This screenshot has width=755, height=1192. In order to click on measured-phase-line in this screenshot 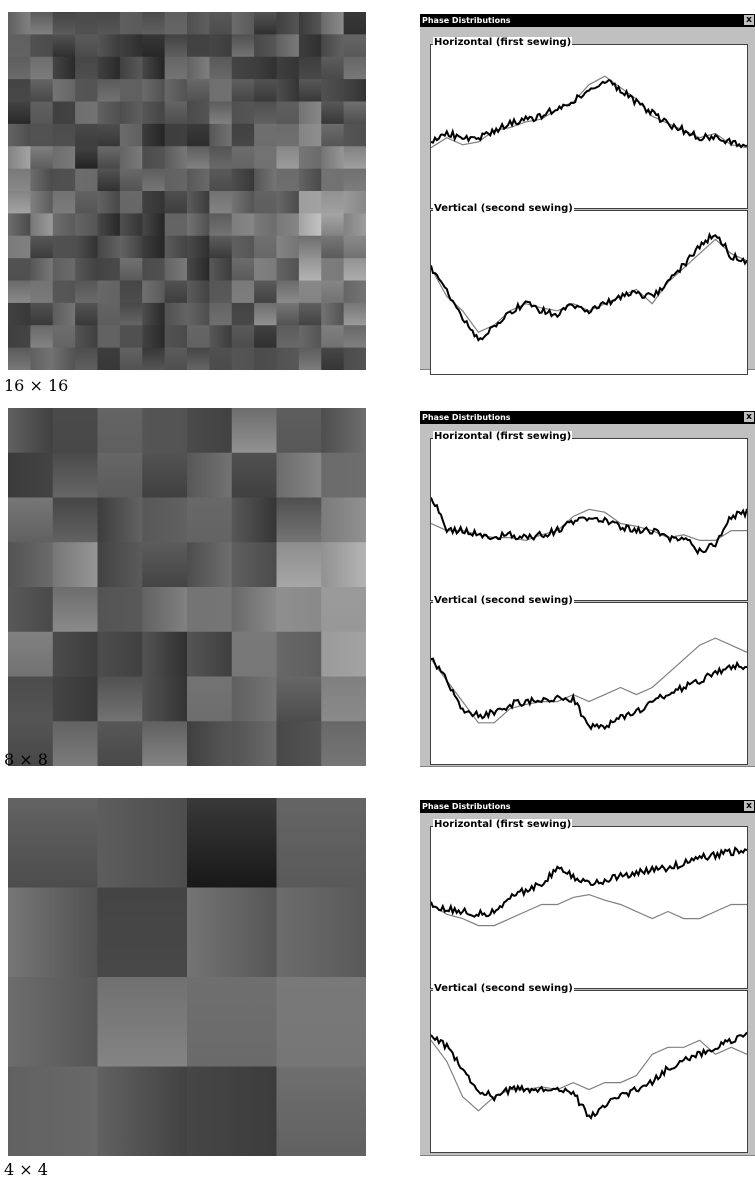, I will do `click(589, 526)`.